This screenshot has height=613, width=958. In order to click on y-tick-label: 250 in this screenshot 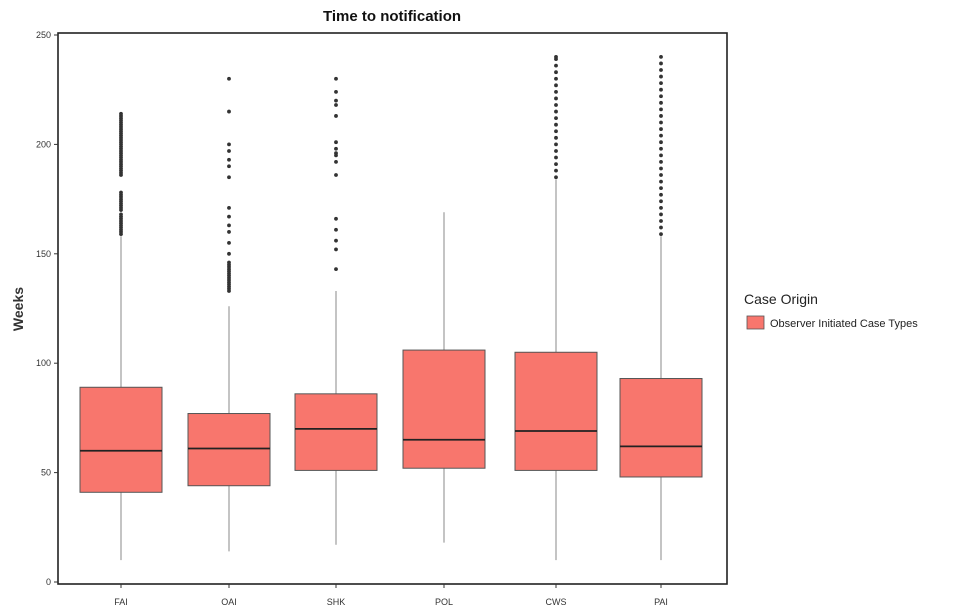, I will do `click(43, 35)`.